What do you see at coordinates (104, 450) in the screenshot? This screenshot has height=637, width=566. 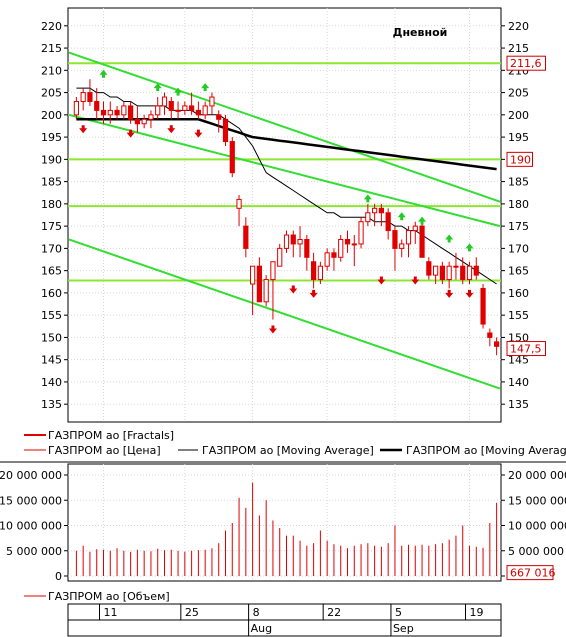 I see `legend-label-price: ГАЗПРОМ ао [Цена]` at bounding box center [104, 450].